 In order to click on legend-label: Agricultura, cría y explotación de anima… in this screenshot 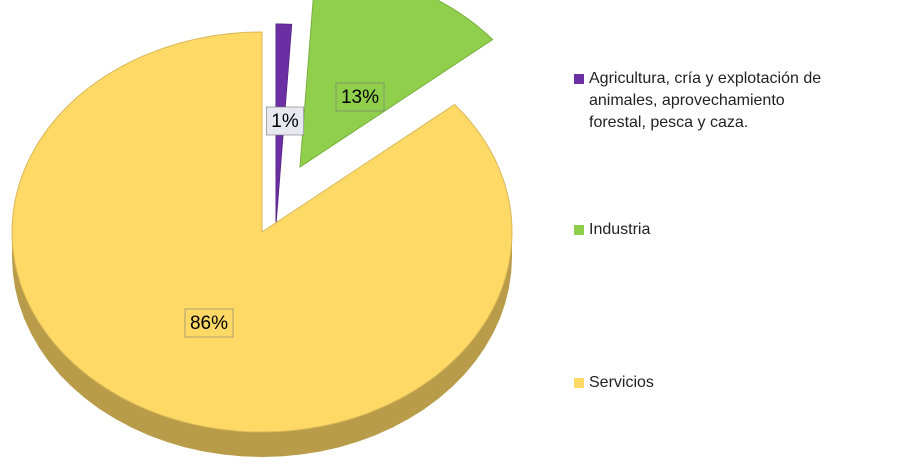, I will do `click(705, 100)`.